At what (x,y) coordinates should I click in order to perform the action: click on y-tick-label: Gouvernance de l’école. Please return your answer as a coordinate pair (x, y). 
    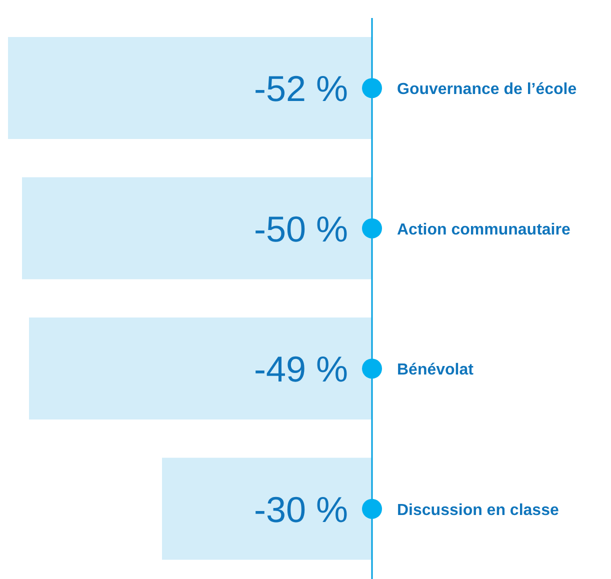
    Looking at the image, I should click on (487, 89).